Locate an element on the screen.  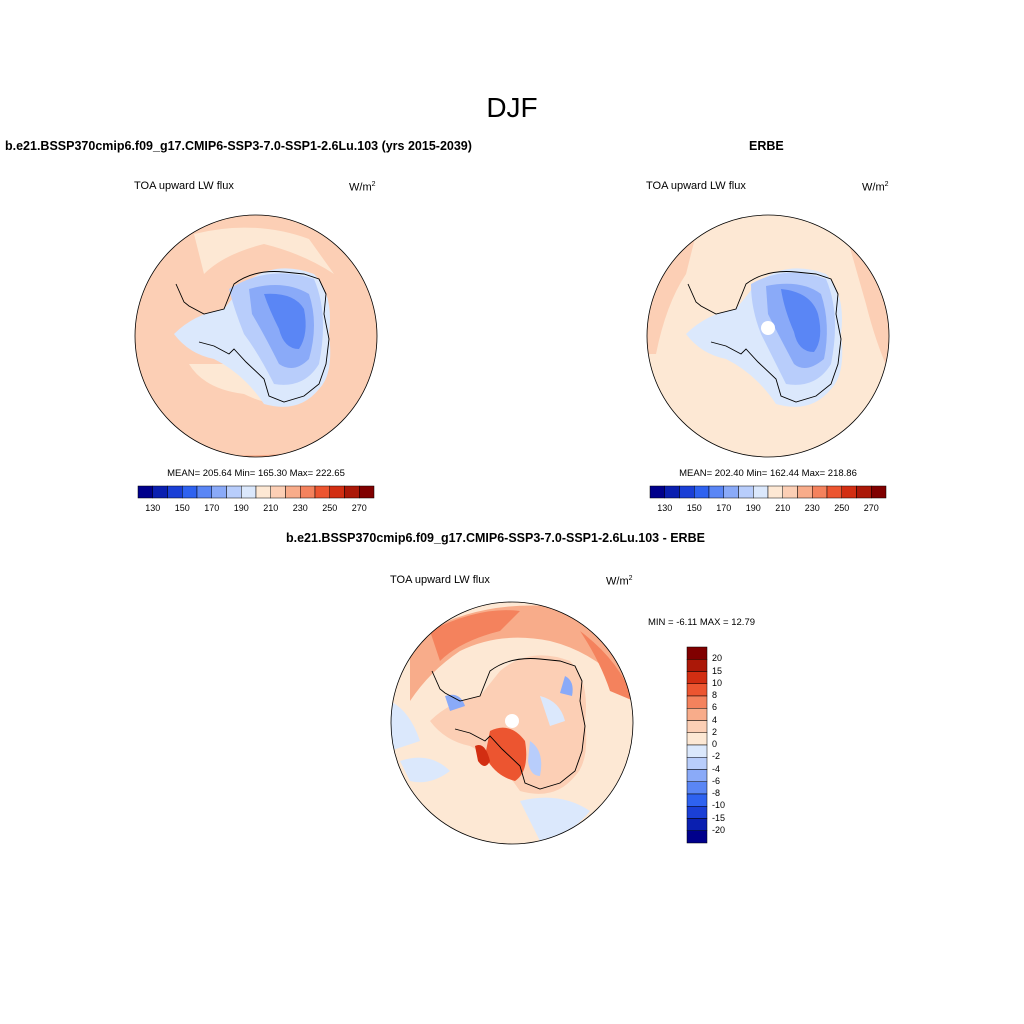
figure-title: DJF is located at coordinates (512, 107).